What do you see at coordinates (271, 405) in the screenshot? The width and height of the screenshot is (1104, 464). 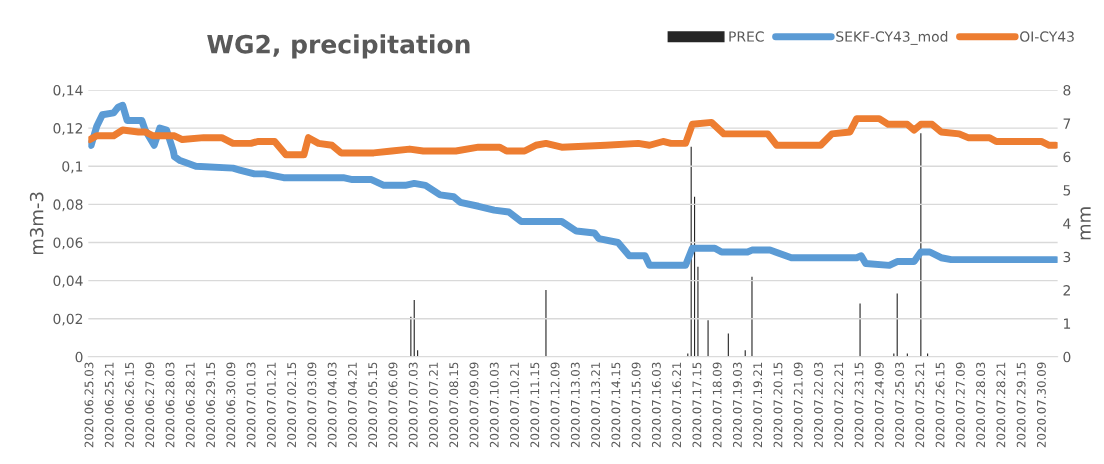 I see `x-tick-label: 2020.07.01.21` at bounding box center [271, 405].